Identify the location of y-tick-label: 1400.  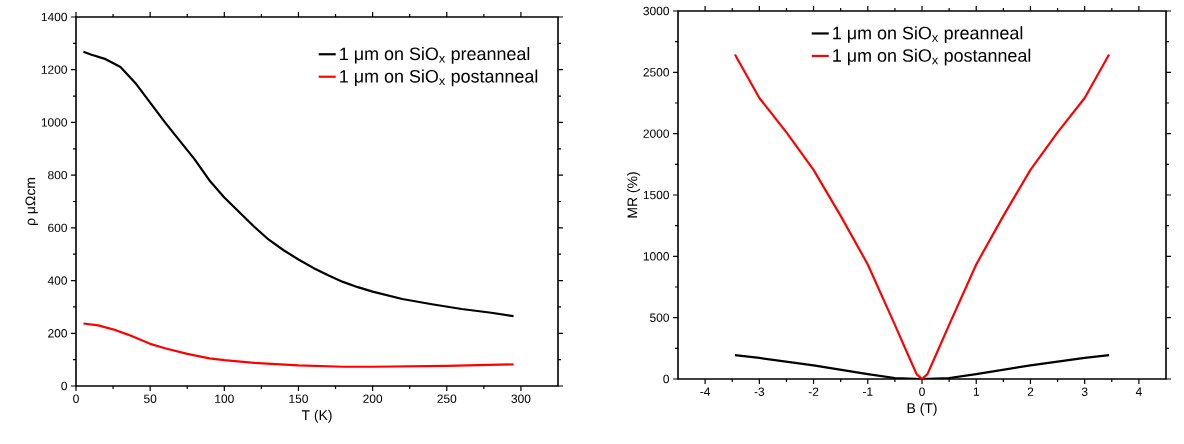
(54, 17).